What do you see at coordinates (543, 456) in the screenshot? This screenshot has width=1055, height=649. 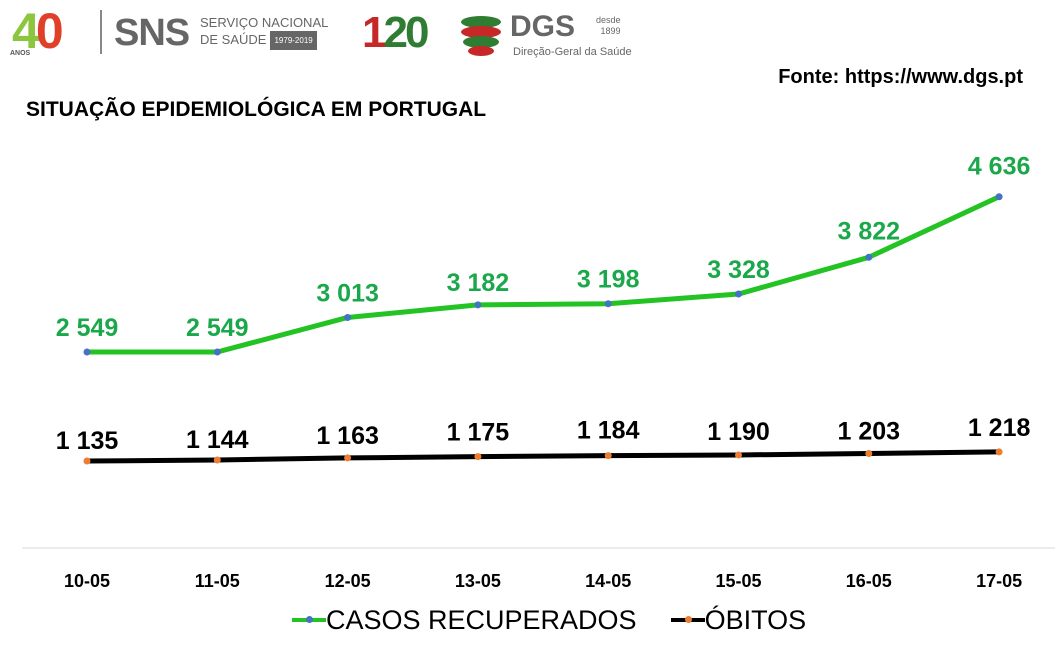 I see `series-line-deaths` at bounding box center [543, 456].